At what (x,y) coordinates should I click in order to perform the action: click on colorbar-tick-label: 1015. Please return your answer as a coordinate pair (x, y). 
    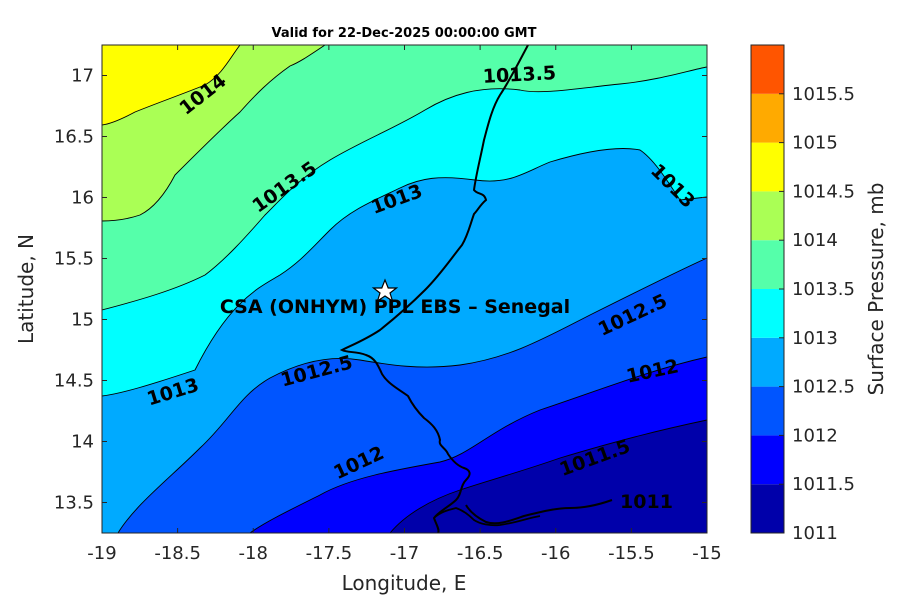
    Looking at the image, I should click on (815, 143).